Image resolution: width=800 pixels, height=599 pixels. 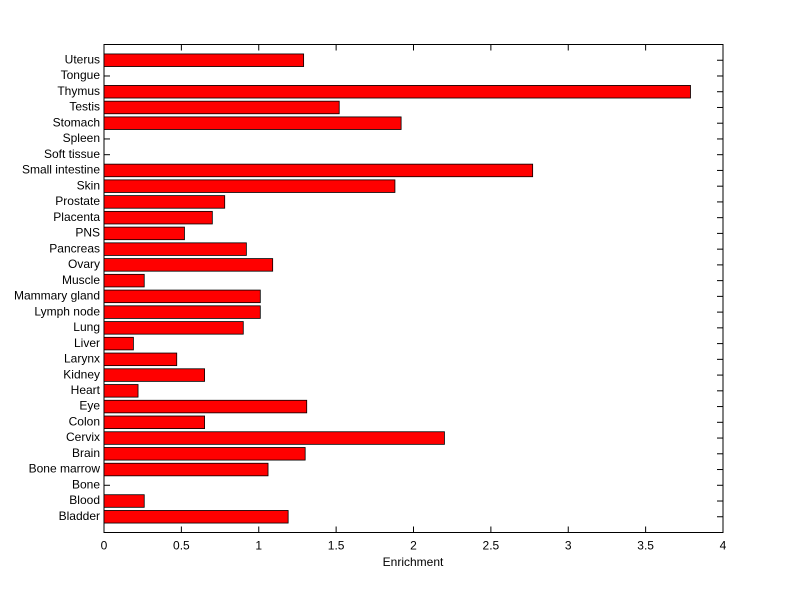 What do you see at coordinates (86, 327) in the screenshot?
I see `y-tick-label: Lung` at bounding box center [86, 327].